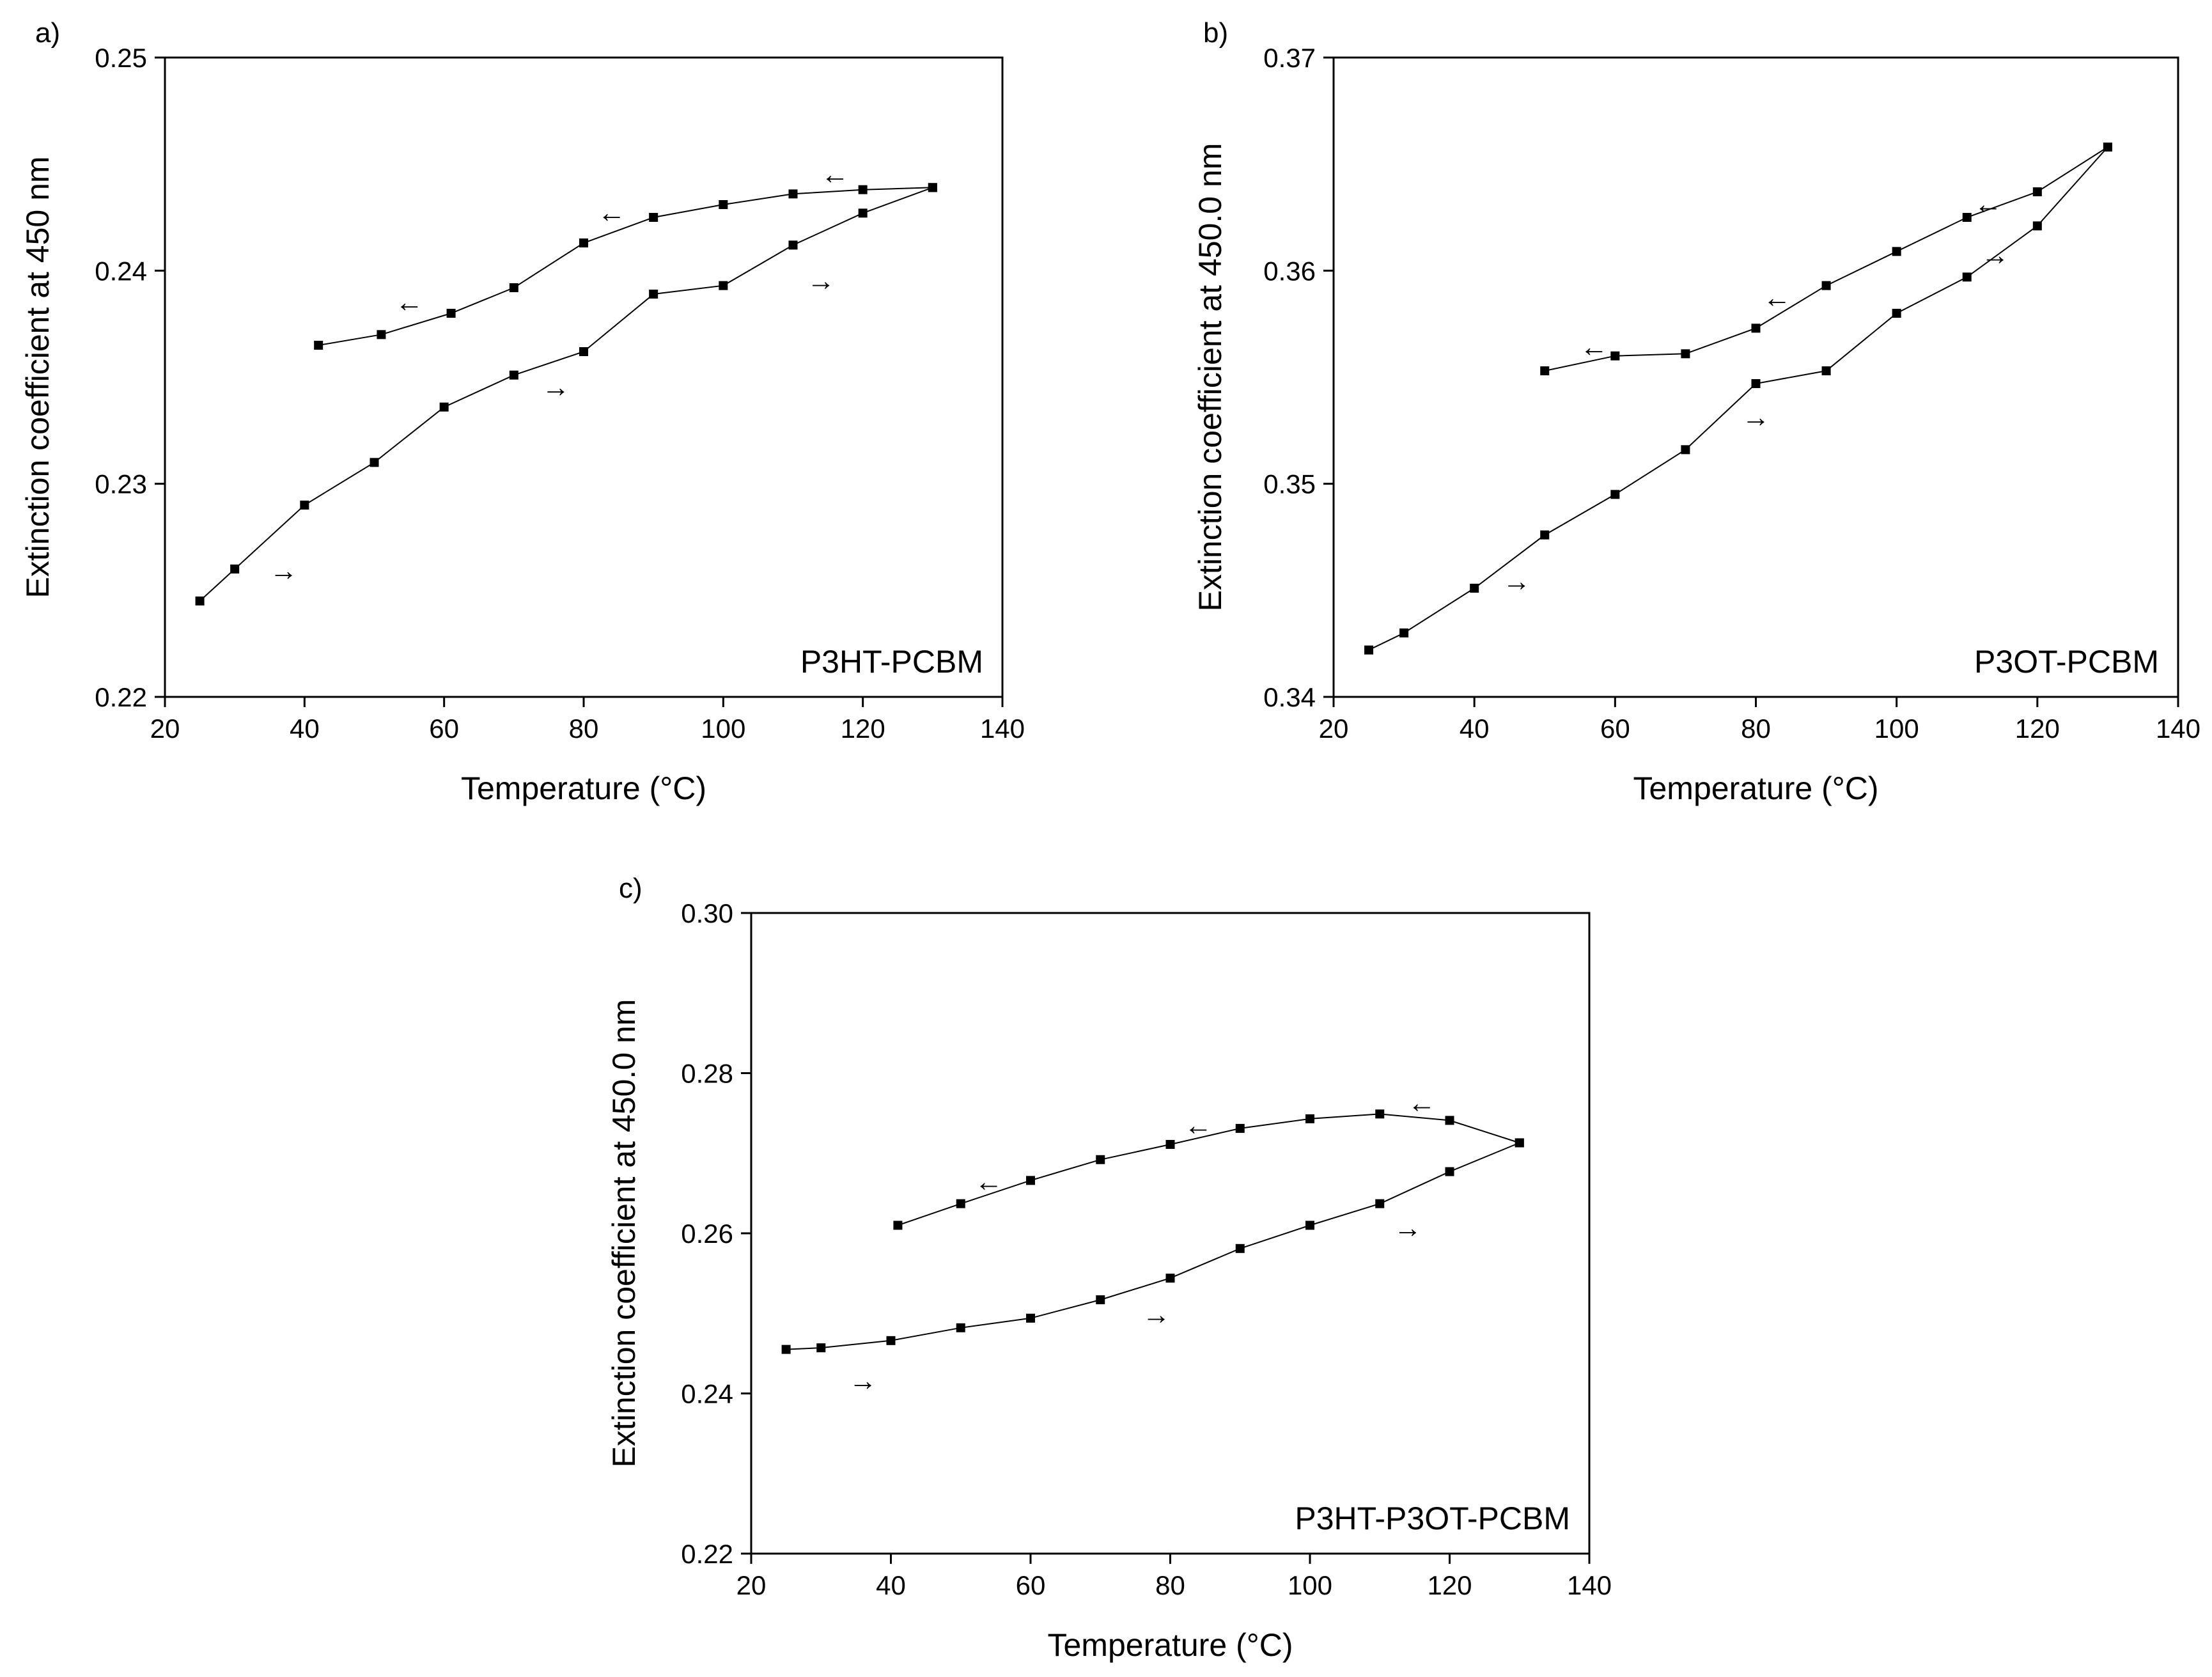  What do you see at coordinates (1589, 1585) in the screenshot?
I see `chart-c-x-tick-label: 140` at bounding box center [1589, 1585].